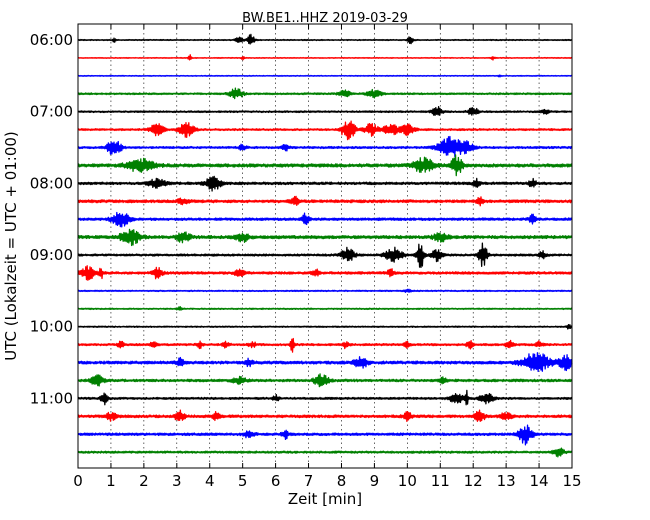 This screenshot has width=650, height=520. I want to click on y-tick-label: 09:00, so click(51, 255).